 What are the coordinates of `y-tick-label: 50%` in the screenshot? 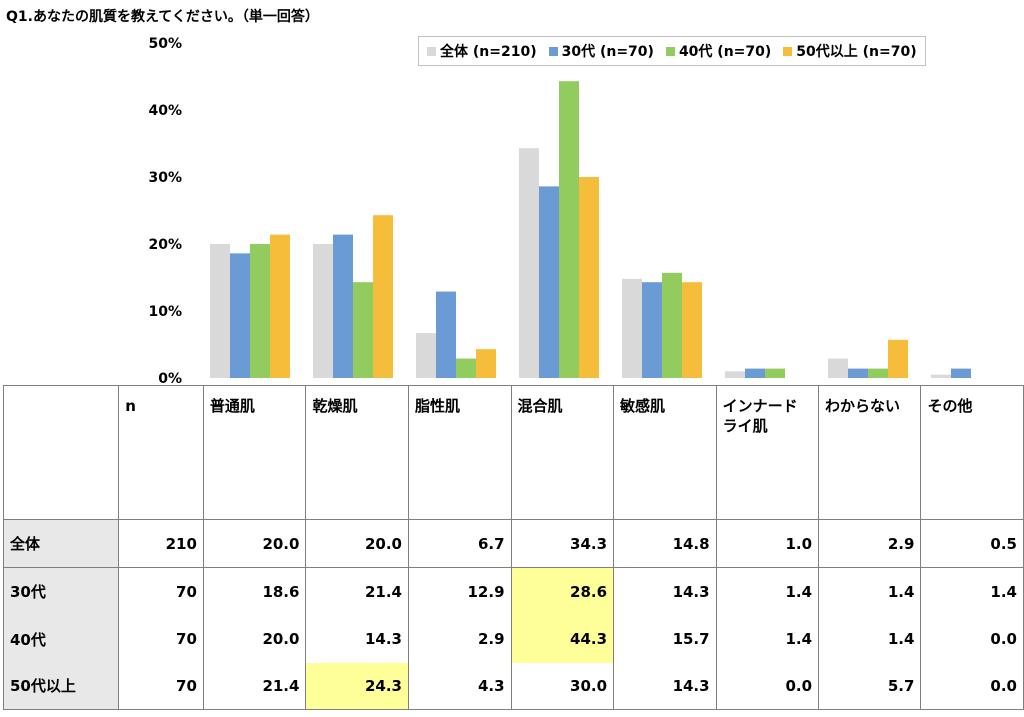 It's located at (165, 44).